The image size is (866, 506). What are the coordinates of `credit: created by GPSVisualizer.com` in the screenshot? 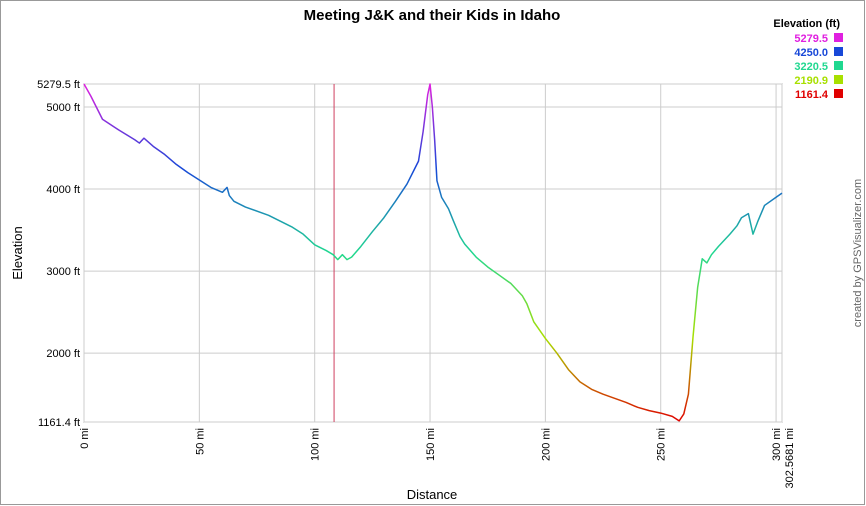 It's located at (858, 253).